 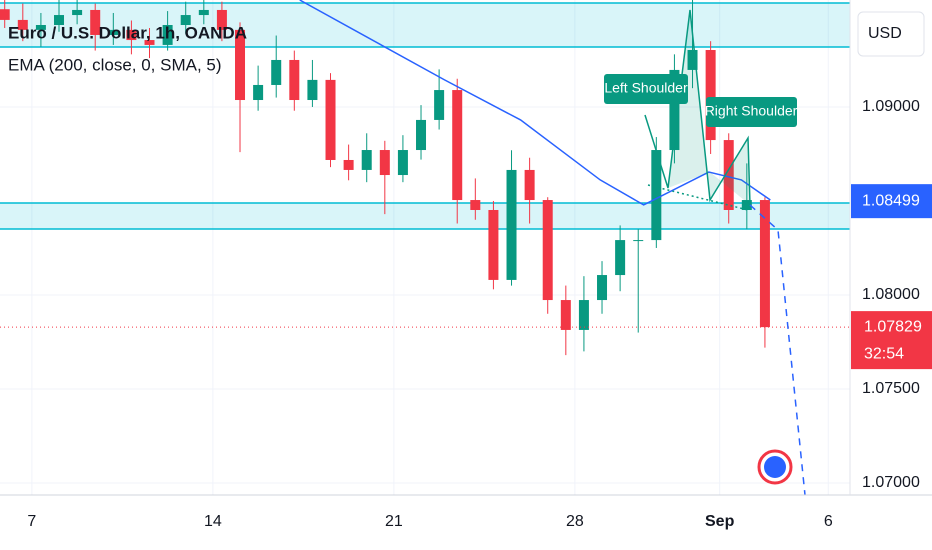 I want to click on marked-price-label: 1.08499, so click(x=891, y=200).